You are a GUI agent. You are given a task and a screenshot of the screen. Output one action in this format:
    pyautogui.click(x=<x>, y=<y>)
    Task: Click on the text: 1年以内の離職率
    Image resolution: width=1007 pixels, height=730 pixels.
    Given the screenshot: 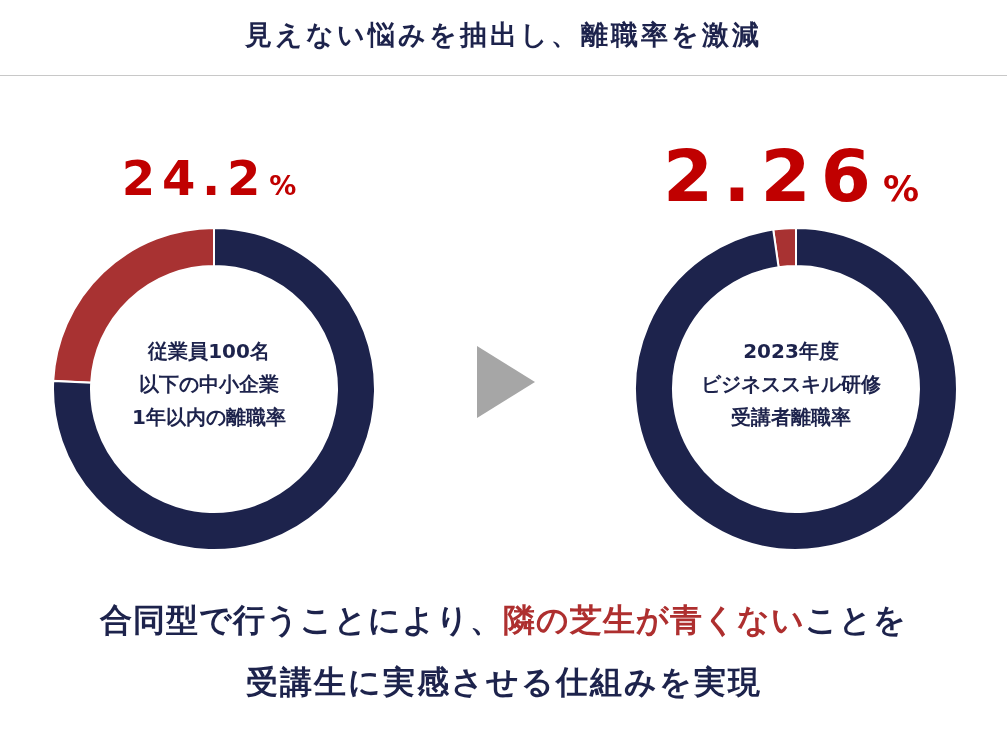 What is the action you would take?
    pyautogui.click(x=209, y=417)
    